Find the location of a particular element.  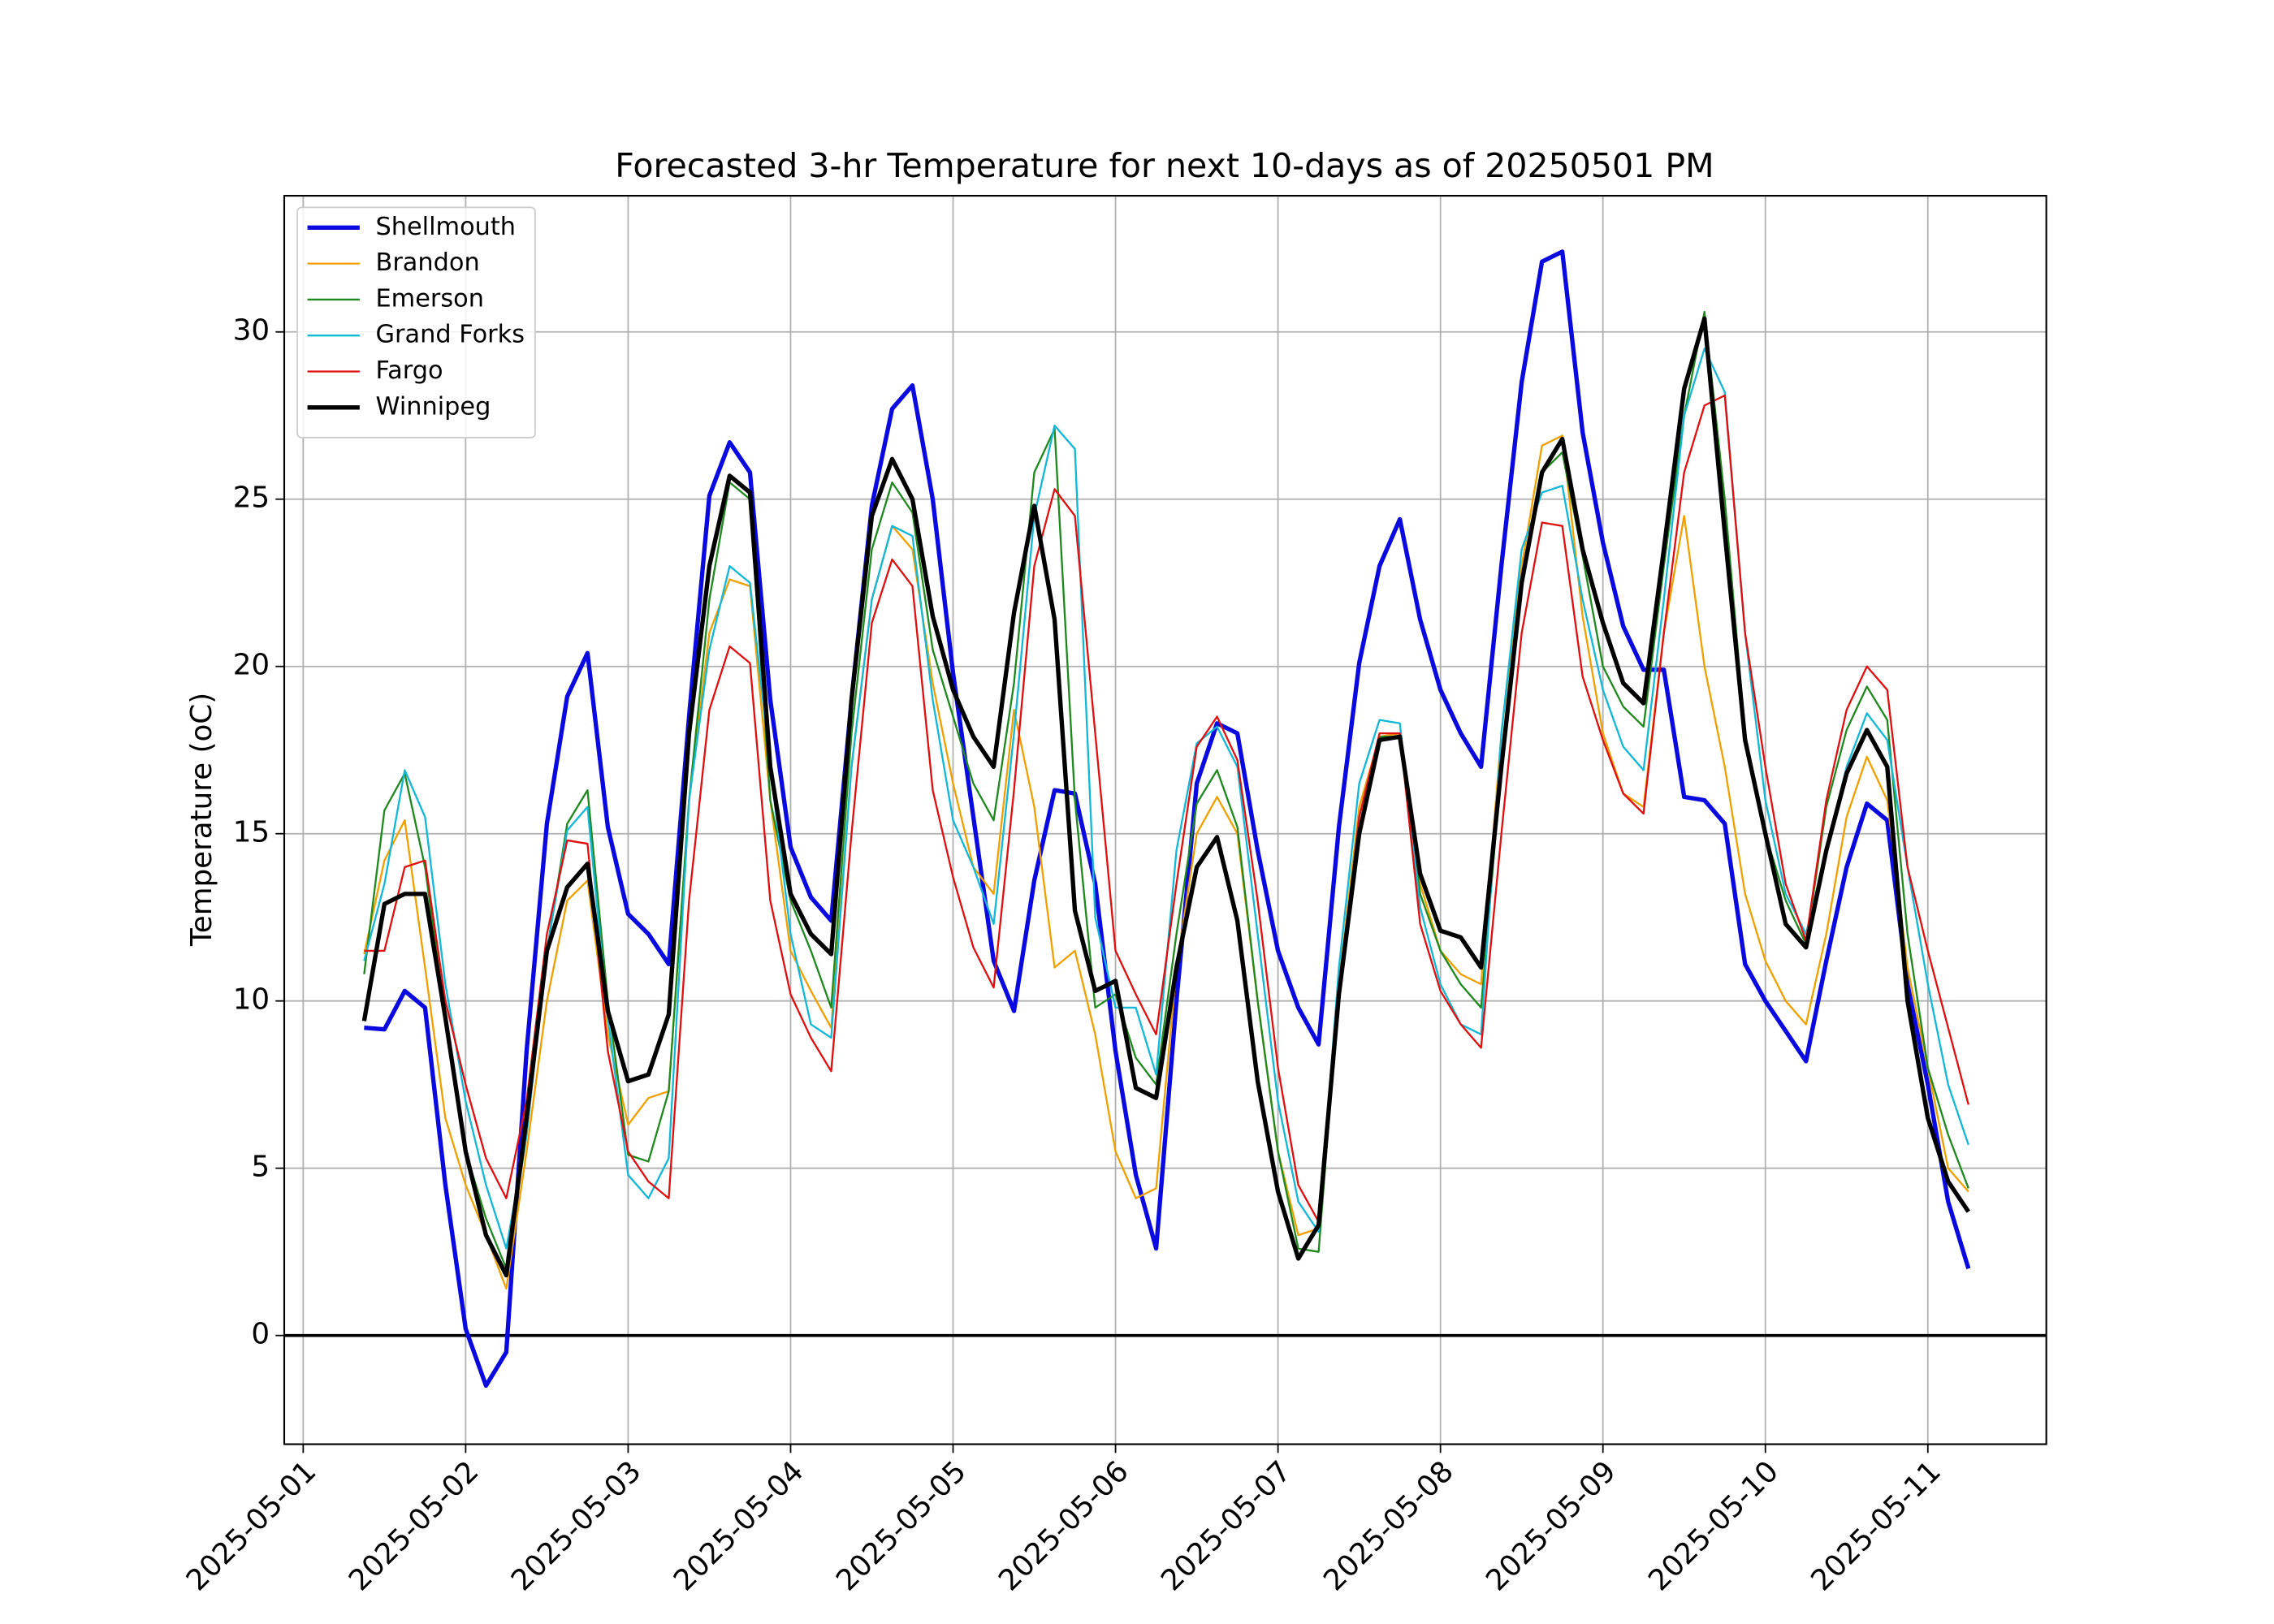

x-tick-label: 2025-05-02 is located at coordinates (415, 1527).